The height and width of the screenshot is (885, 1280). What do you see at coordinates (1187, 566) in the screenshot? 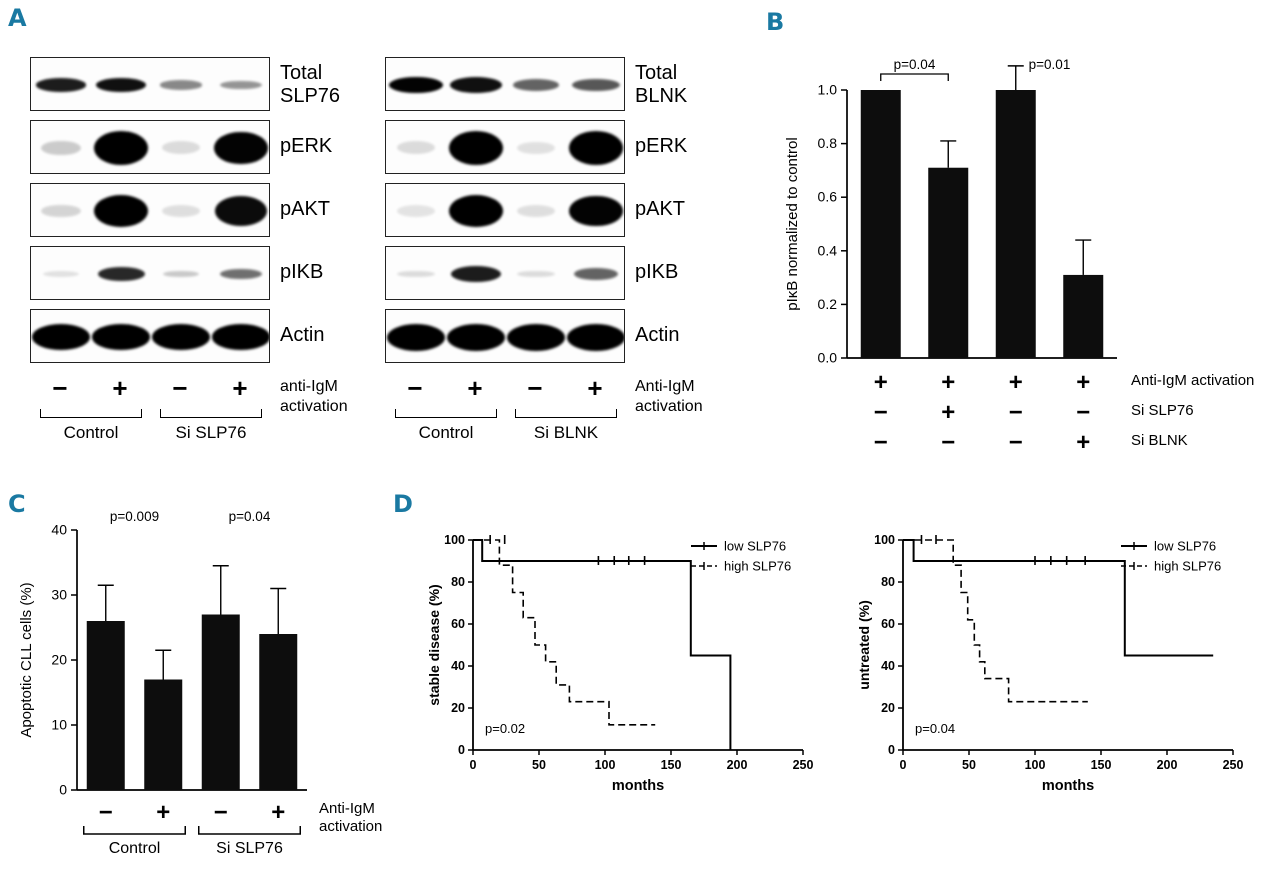
I see `legend-label: high SLP76` at bounding box center [1187, 566].